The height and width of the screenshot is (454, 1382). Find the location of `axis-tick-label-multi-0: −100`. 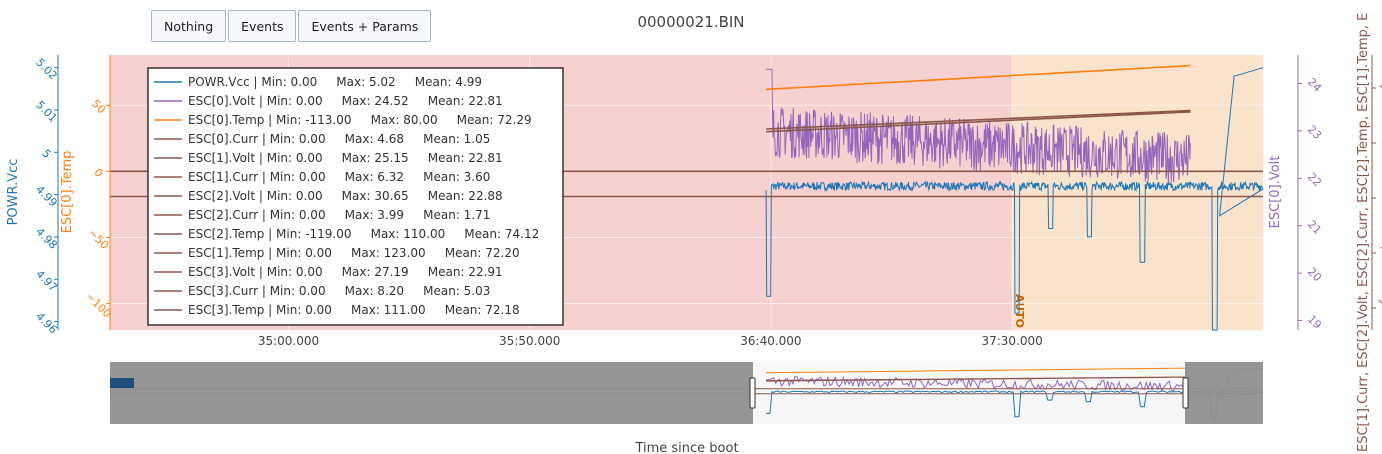

axis-tick-label-multi-0: −100 is located at coordinates (1377, 309).